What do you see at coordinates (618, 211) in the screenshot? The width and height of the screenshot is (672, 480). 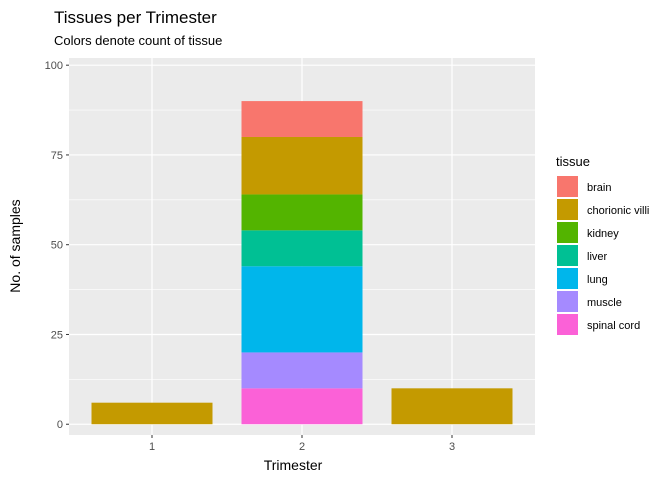 I see `legend-label: chorionic villi` at bounding box center [618, 211].